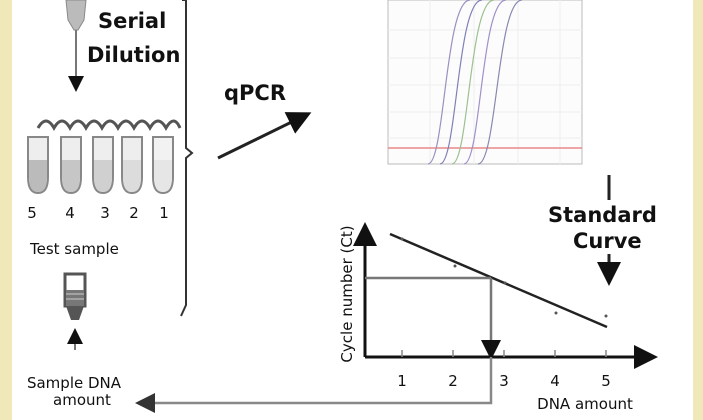 This screenshot has width=703, height=420. What do you see at coordinates (585, 404) in the screenshot?
I see `x-axis-label: DNA amount` at bounding box center [585, 404].